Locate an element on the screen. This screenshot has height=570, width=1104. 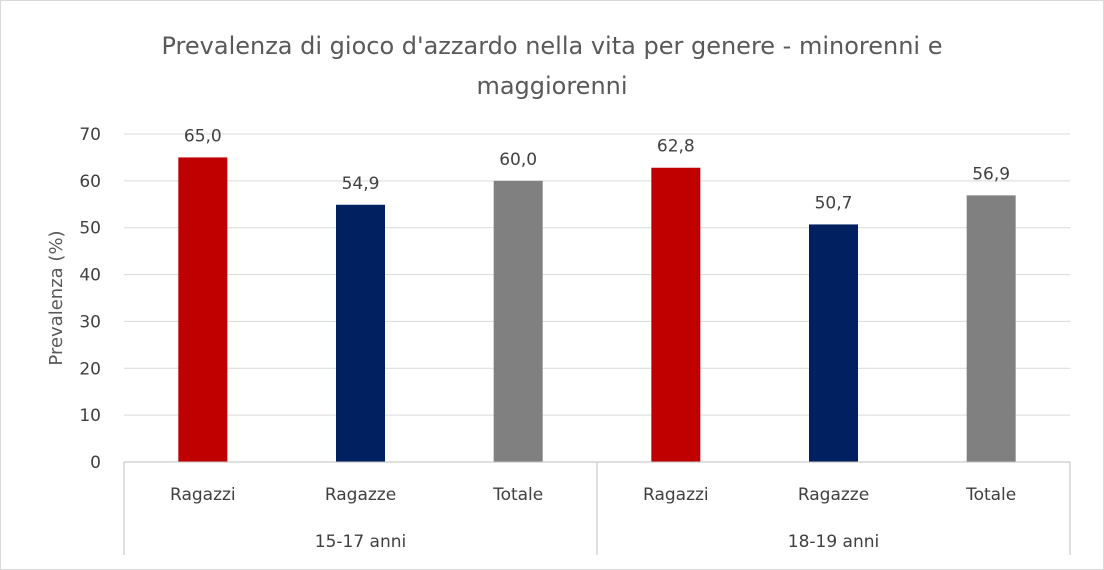
y-axis-label: Prevalenza (%) is located at coordinates (56, 297).